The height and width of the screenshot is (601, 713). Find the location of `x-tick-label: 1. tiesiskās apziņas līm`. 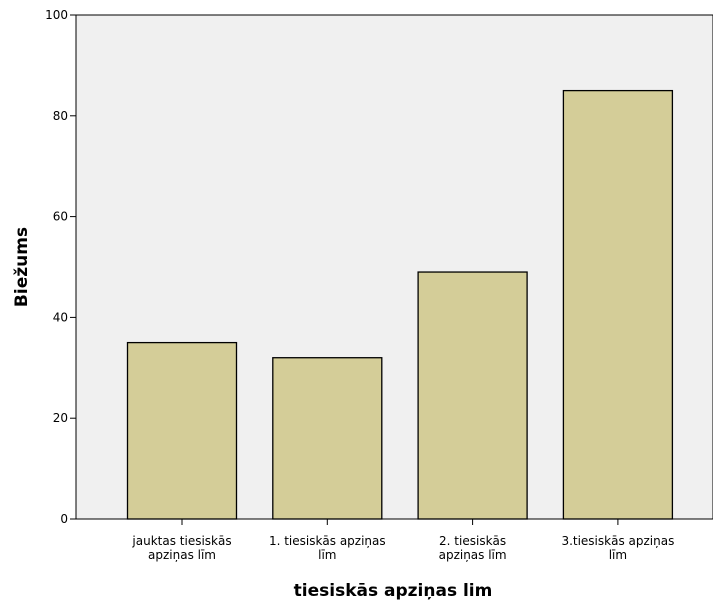

x-tick-label: 1. tiesiskās apziņas līm is located at coordinates (327, 548).